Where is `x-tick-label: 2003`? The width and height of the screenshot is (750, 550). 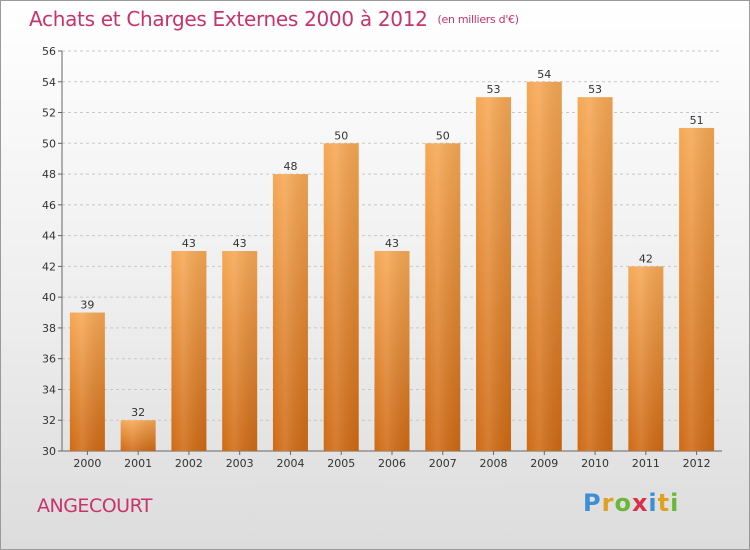 x-tick-label: 2003 is located at coordinates (240, 463).